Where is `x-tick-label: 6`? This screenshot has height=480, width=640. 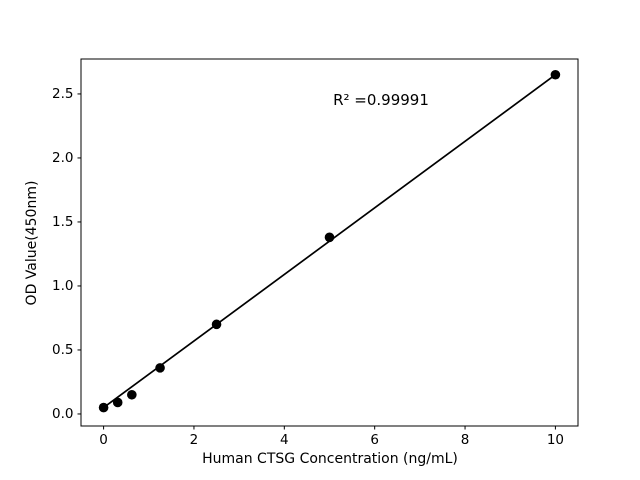
x-tick-label: 6 is located at coordinates (374, 440).